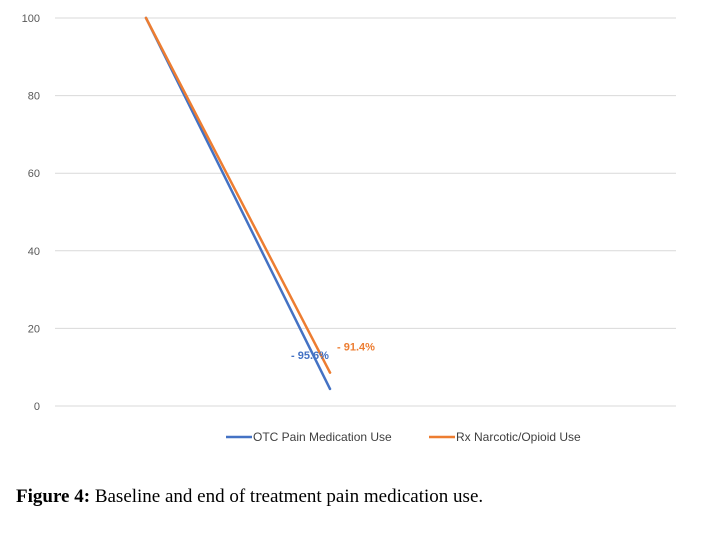  What do you see at coordinates (356, 348) in the screenshot?
I see `data-label-series-2: - 91.4%` at bounding box center [356, 348].